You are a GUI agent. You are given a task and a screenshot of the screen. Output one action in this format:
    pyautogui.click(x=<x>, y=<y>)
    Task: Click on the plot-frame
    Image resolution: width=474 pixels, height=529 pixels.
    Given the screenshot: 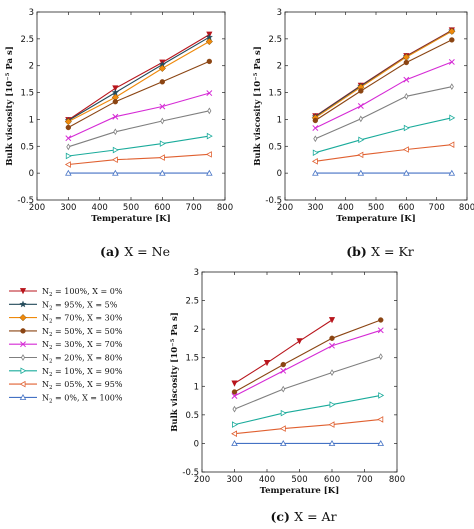 What is the action you would take?
    pyautogui.click(x=131, y=106)
    